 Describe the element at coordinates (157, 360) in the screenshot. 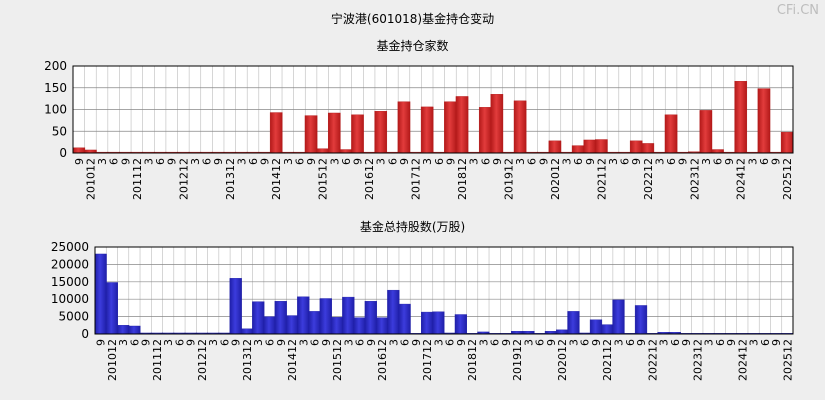

I see `x-tick-label: 201112` at that location.